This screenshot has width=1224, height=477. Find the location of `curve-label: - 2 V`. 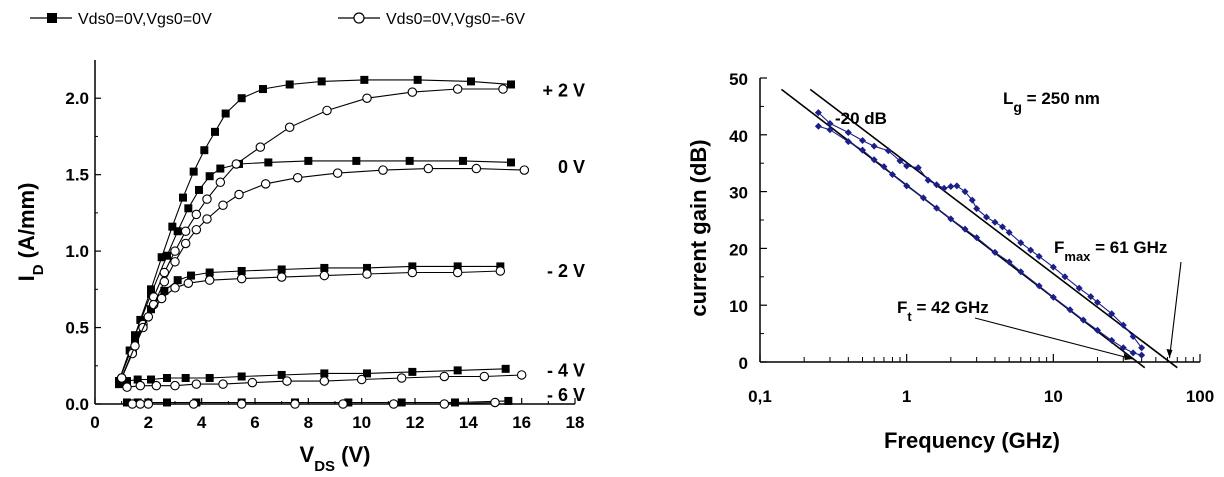

curve-label: - 2 V is located at coordinates (566, 271).